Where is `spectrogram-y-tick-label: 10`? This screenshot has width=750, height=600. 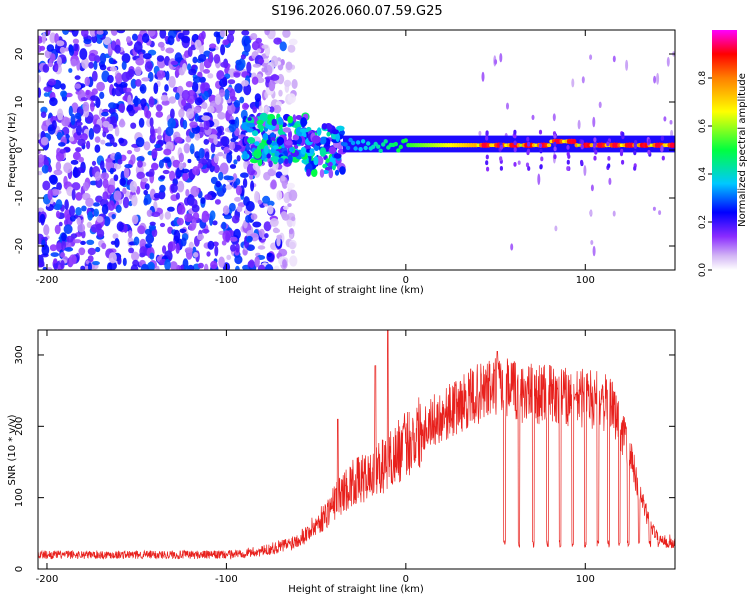
spectrogram-y-tick-label: 10 is located at coordinates (19, 102).